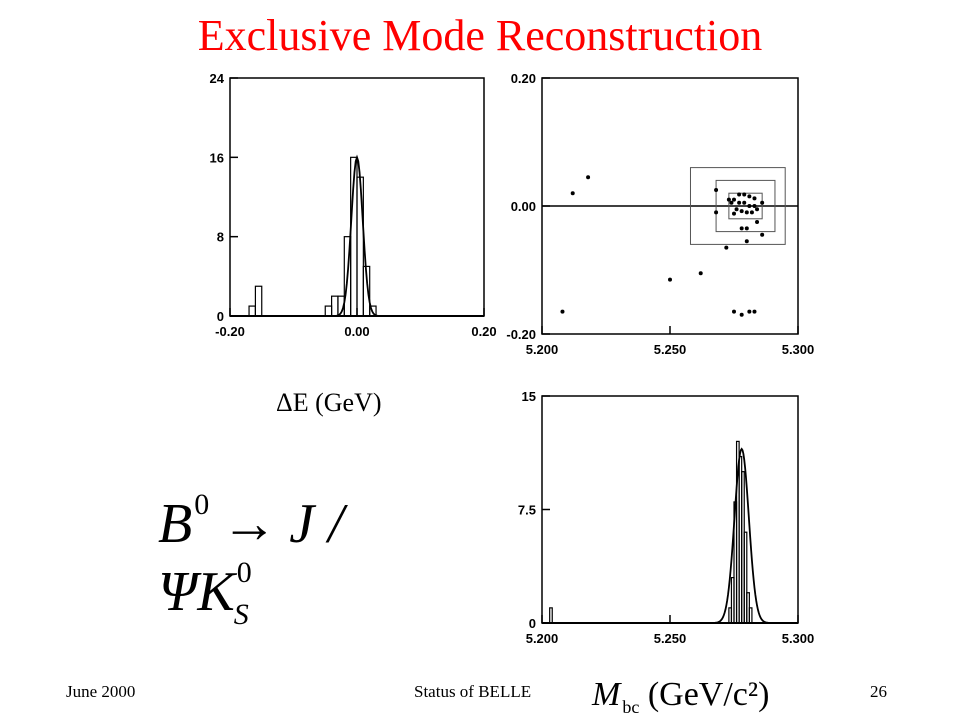 The height and width of the screenshot is (720, 960). I want to click on footer-center: Status of BELLE, so click(473, 691).